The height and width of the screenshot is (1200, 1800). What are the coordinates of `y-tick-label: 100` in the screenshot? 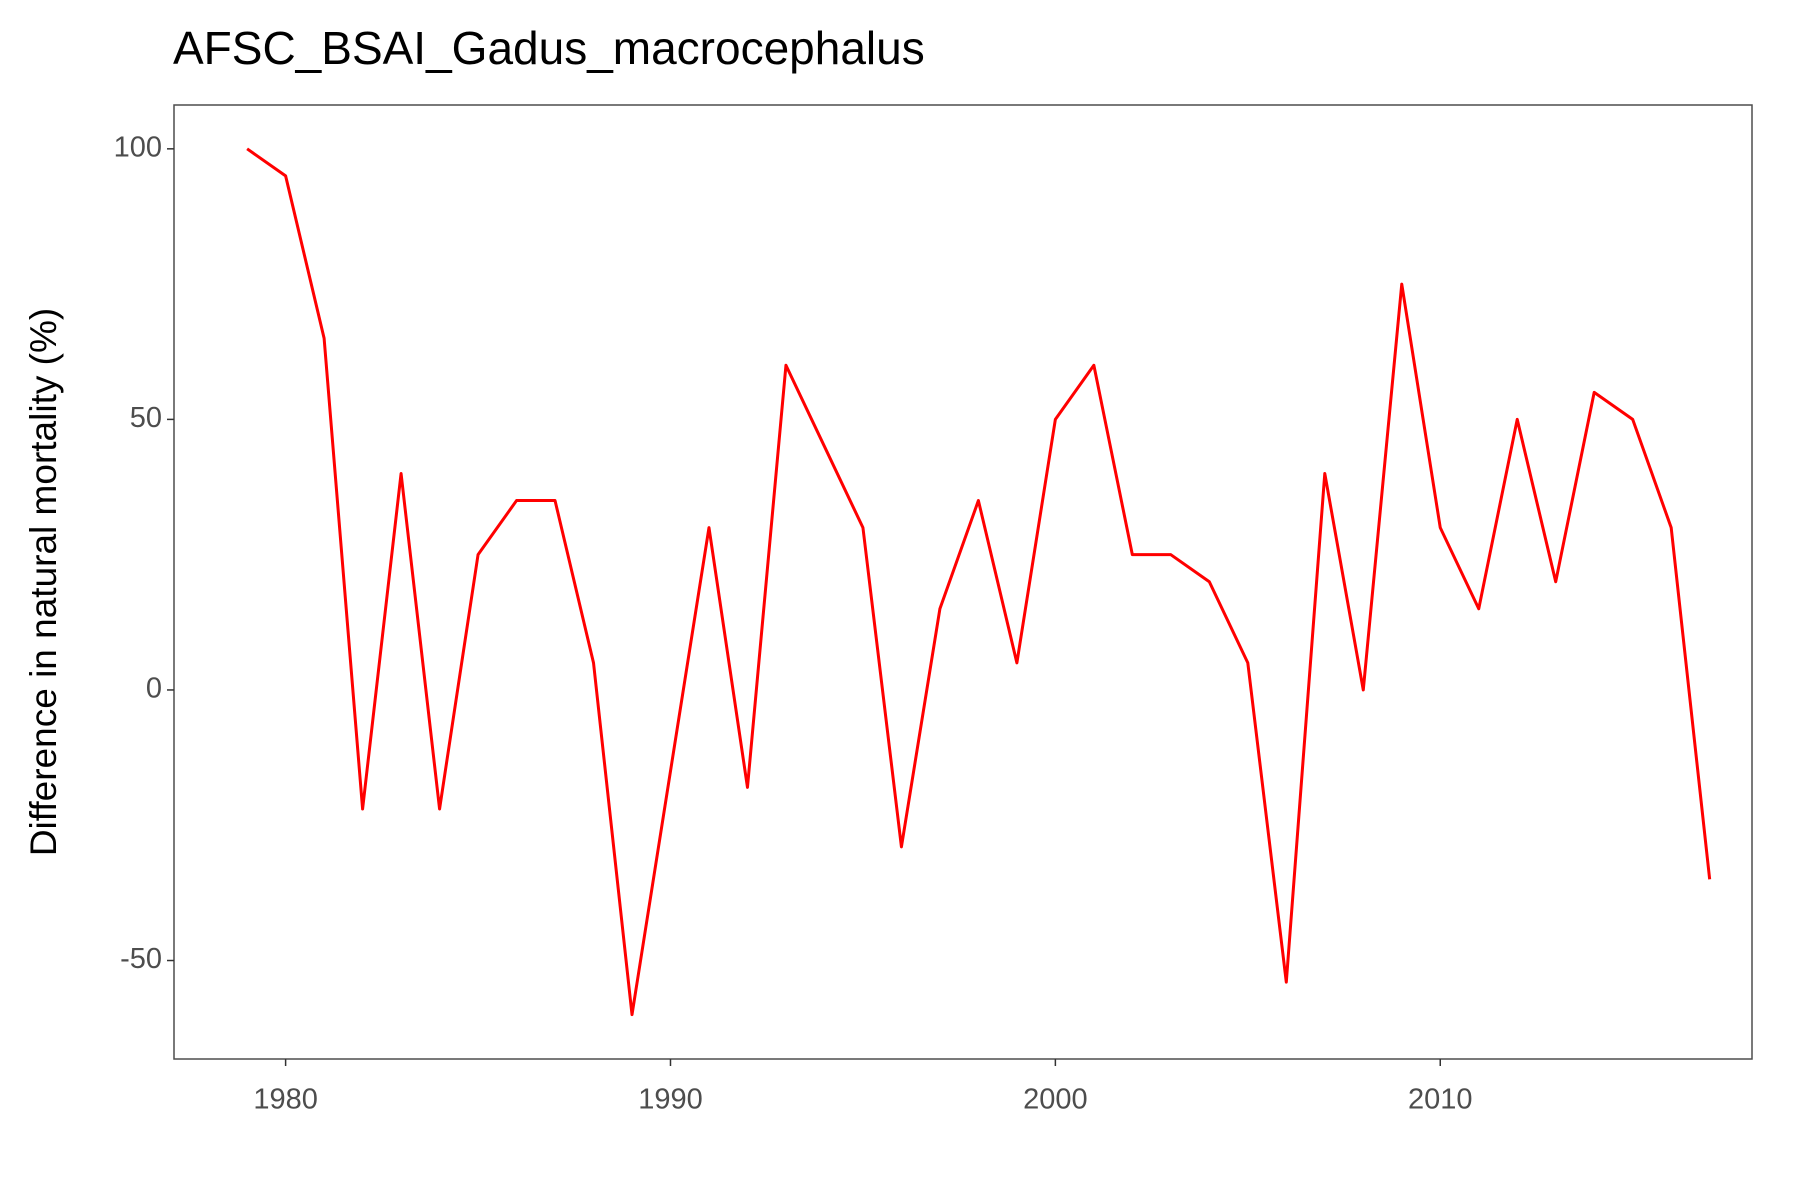 It's located at (138, 147).